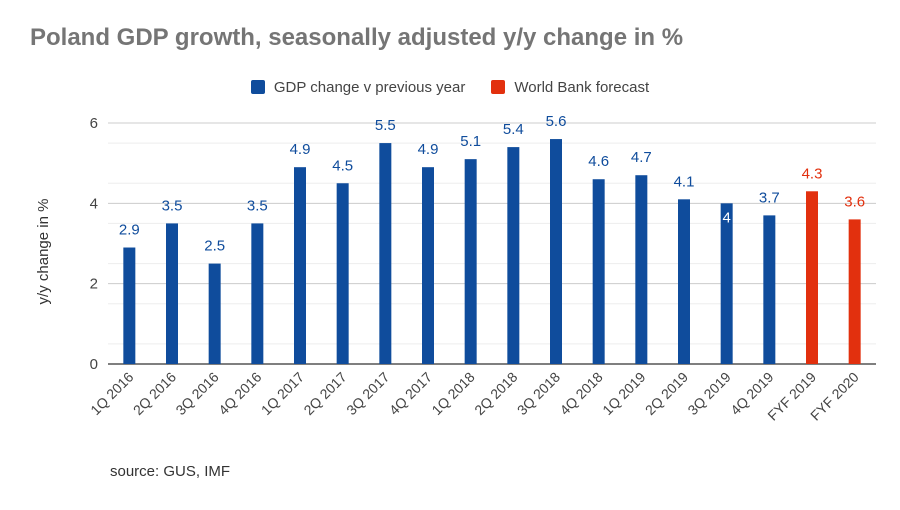 The image size is (900, 510). What do you see at coordinates (94, 284) in the screenshot?
I see `y-tick-label: 2` at bounding box center [94, 284].